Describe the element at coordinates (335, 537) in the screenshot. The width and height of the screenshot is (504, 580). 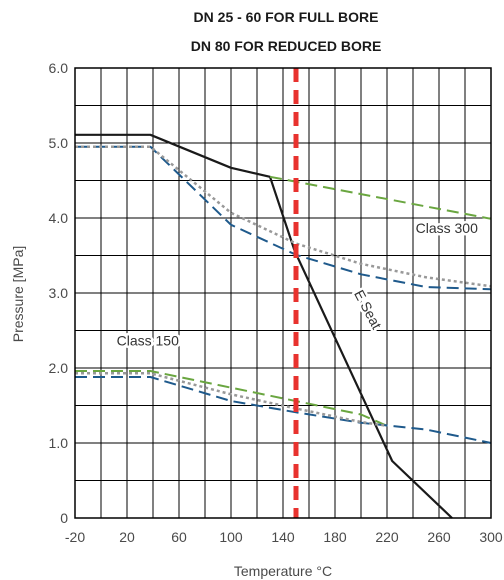
I see `x-tick-label: 180` at that location.